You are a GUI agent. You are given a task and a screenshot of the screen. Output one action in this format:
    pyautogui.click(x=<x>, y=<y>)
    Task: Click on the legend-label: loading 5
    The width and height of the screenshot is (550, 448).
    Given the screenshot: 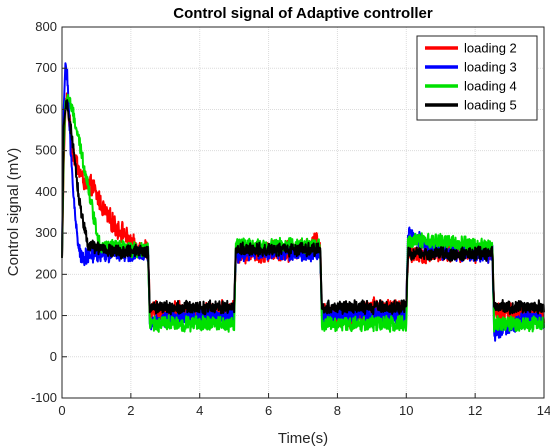 What is the action you would take?
    pyautogui.click(x=490, y=105)
    